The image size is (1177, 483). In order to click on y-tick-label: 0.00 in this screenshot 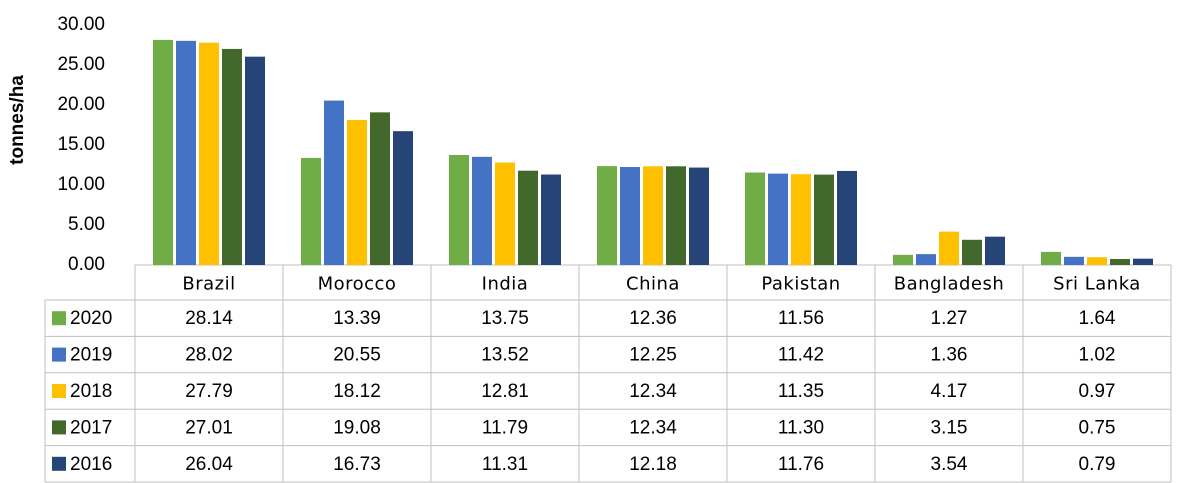, I will do `click(86, 264)`.